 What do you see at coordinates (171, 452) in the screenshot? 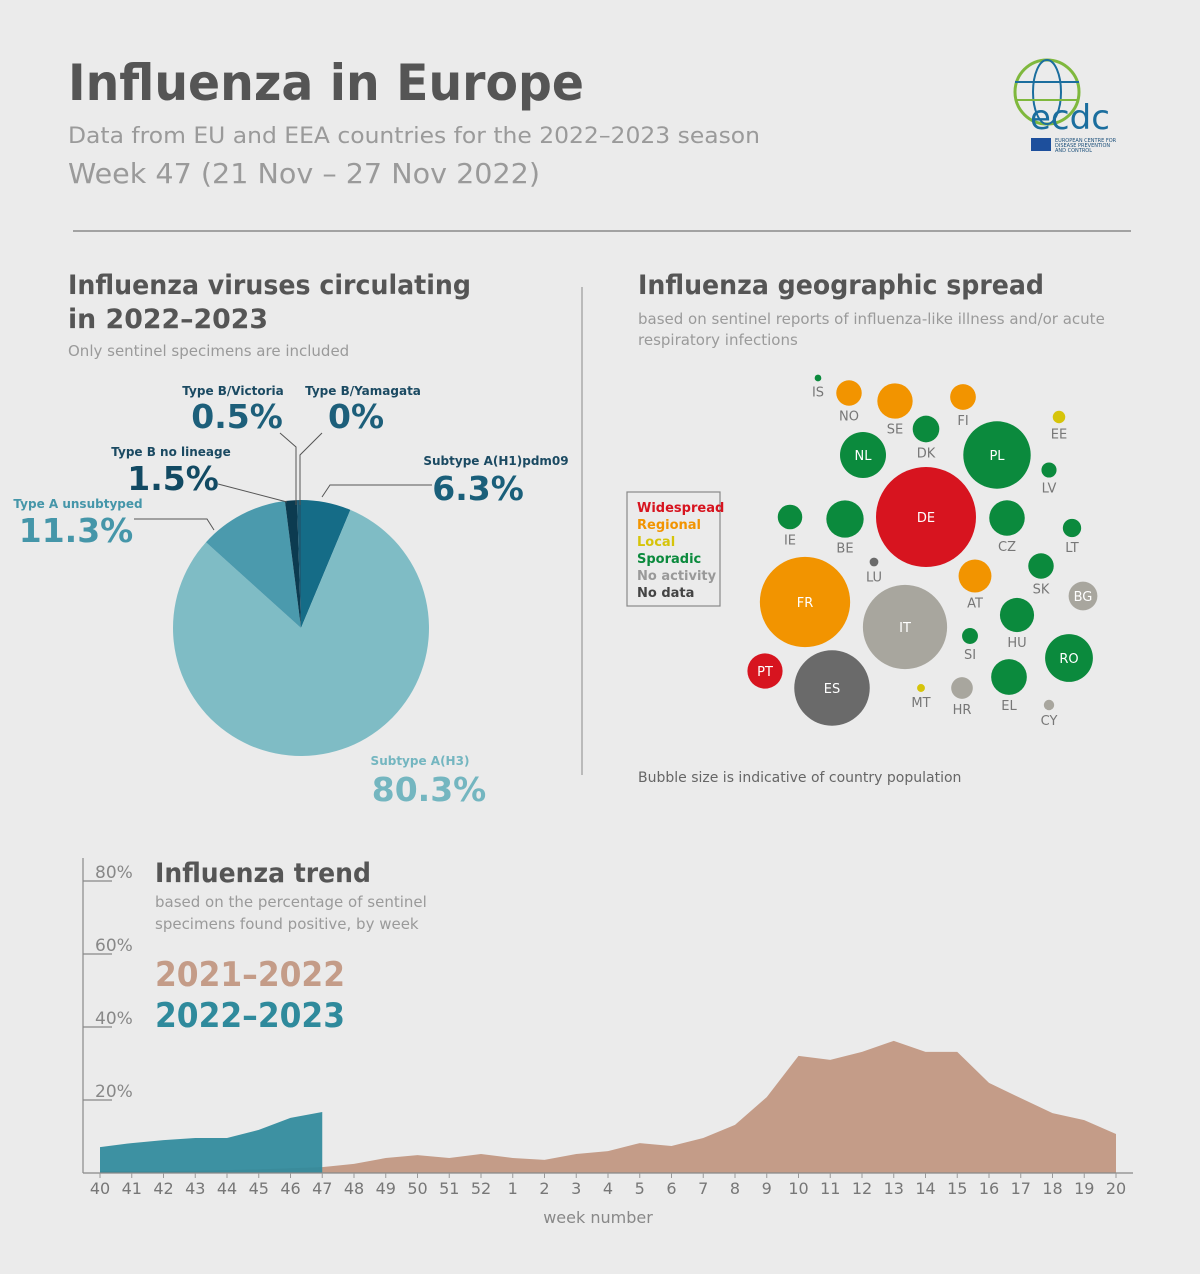
I see `slice-name: Type B no lineage` at bounding box center [171, 452].